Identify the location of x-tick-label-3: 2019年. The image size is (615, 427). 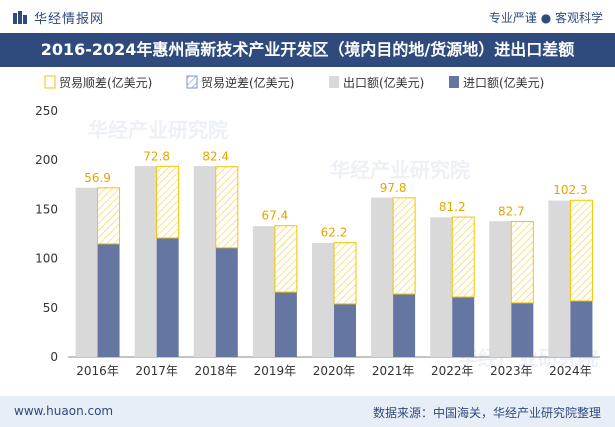
(275, 371).